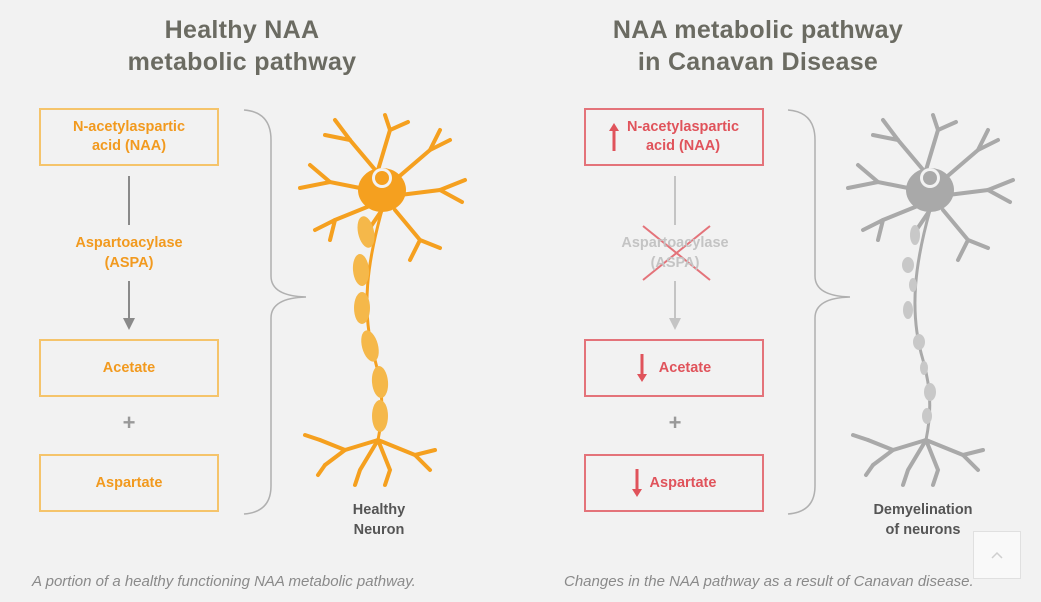  What do you see at coordinates (379, 510) in the screenshot?
I see `neuron-label-line-1: Healthy` at bounding box center [379, 510].